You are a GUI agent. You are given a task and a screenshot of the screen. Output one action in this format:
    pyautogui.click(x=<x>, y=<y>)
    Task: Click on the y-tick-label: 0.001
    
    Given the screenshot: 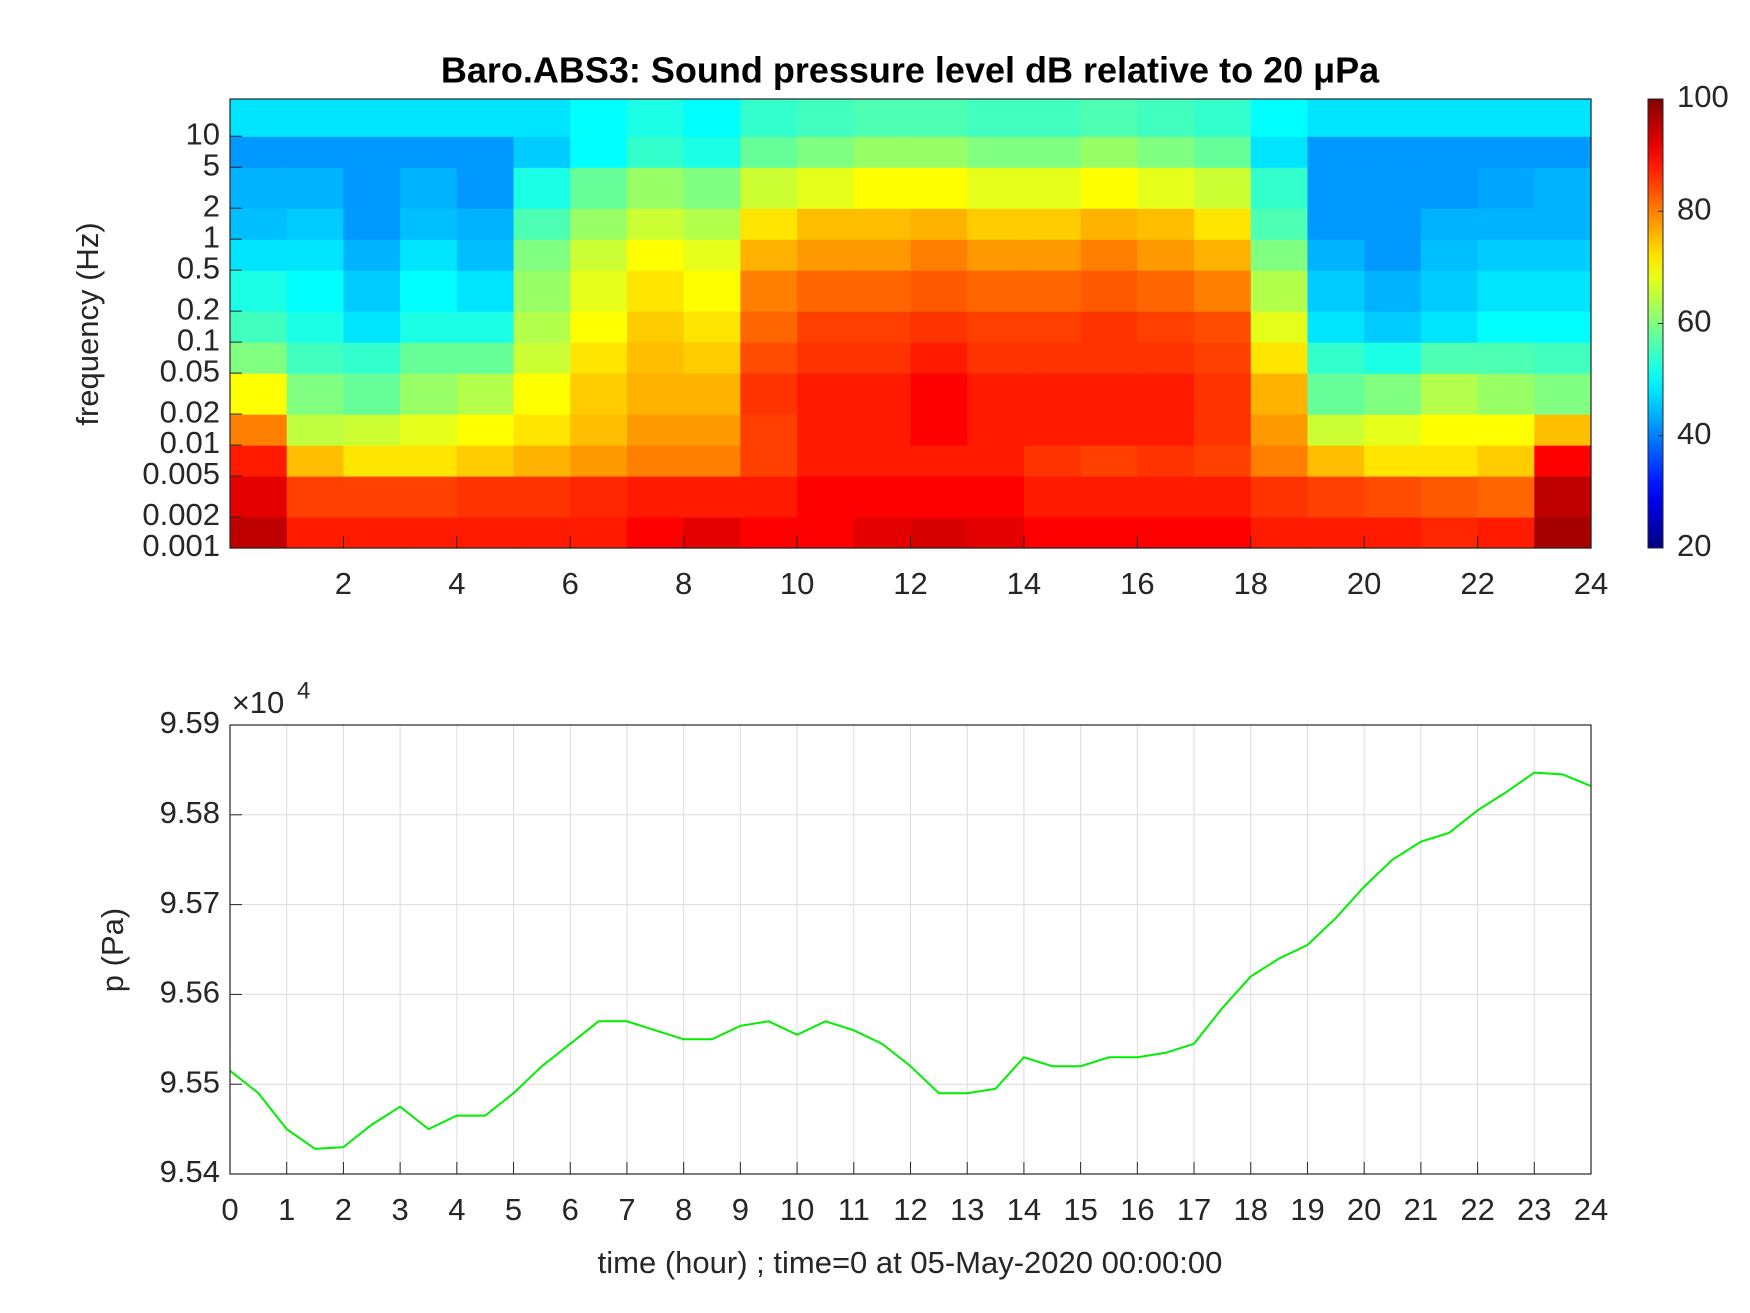 What is the action you would take?
    pyautogui.click(x=181, y=545)
    